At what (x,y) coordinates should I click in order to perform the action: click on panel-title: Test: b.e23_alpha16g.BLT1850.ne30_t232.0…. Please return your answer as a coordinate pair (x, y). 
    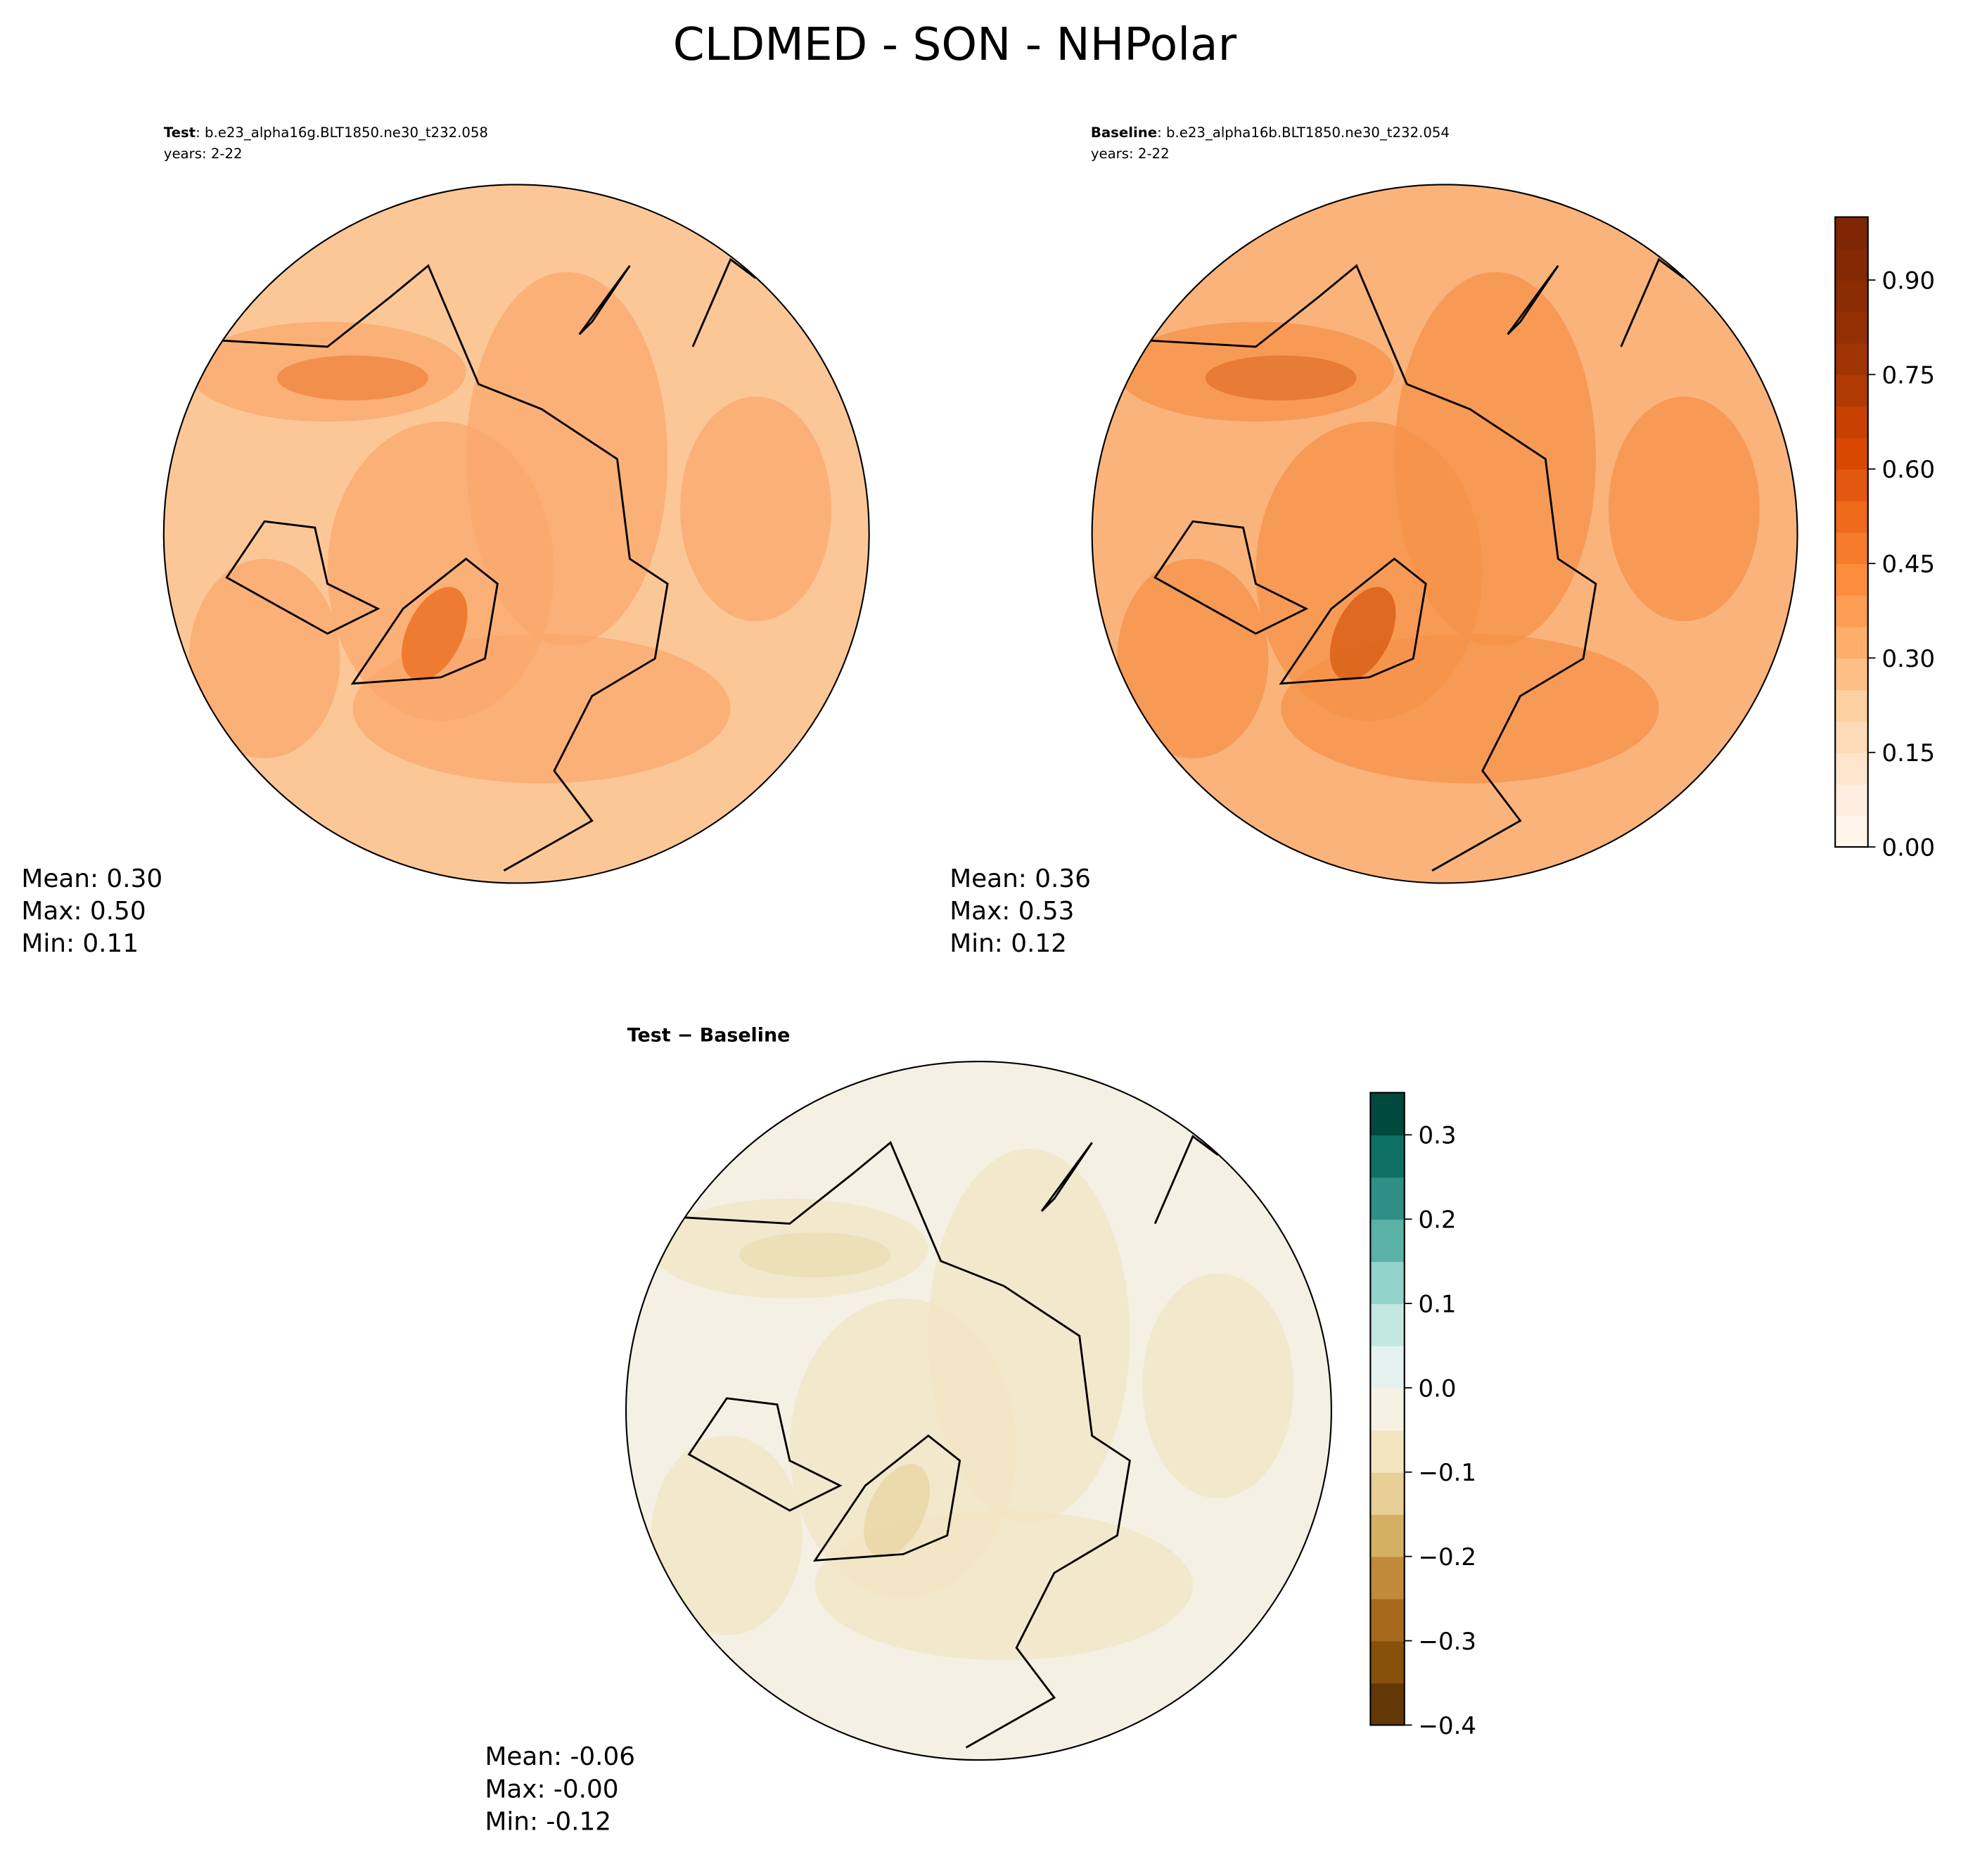
    Looking at the image, I should click on (326, 133).